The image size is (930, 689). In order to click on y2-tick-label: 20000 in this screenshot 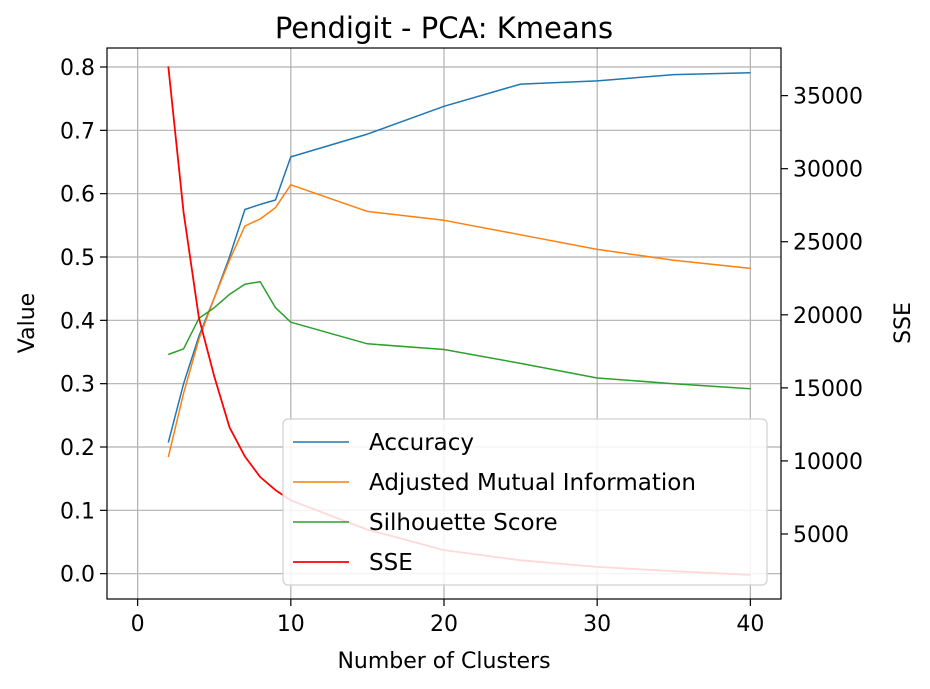, I will do `click(828, 316)`.